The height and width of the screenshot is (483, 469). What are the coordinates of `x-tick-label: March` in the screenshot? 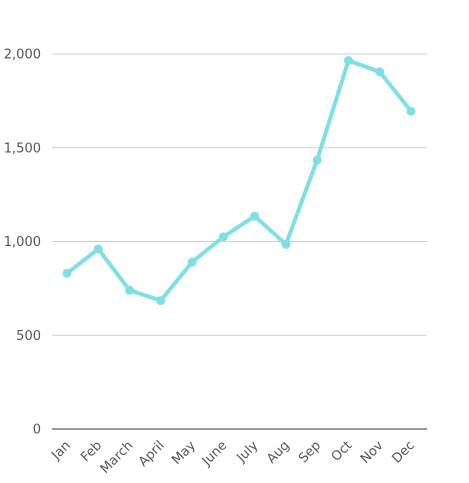 It's located at (117, 457).